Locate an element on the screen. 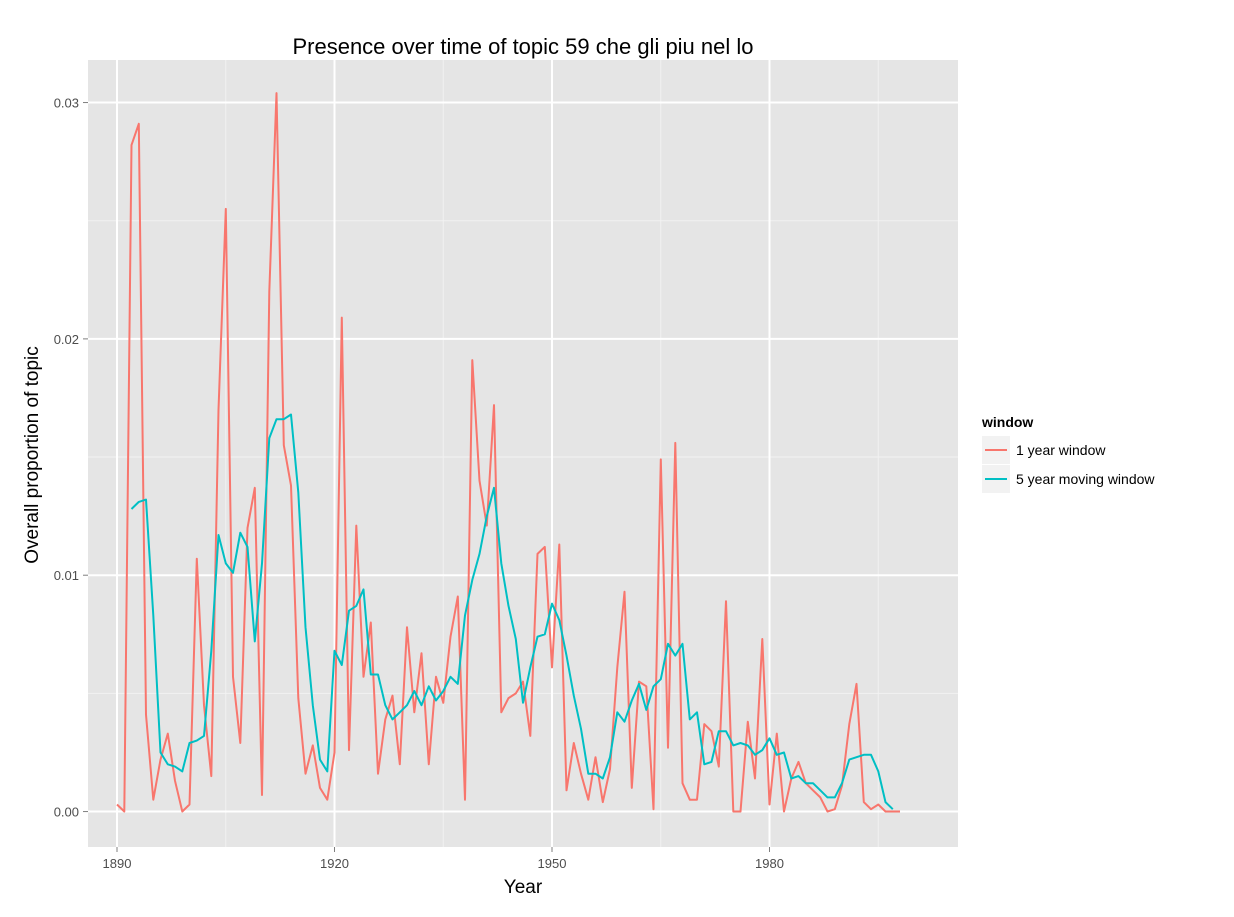 This screenshot has height=917, width=1234. y-tick-label: 0.01 is located at coordinates (66, 575).